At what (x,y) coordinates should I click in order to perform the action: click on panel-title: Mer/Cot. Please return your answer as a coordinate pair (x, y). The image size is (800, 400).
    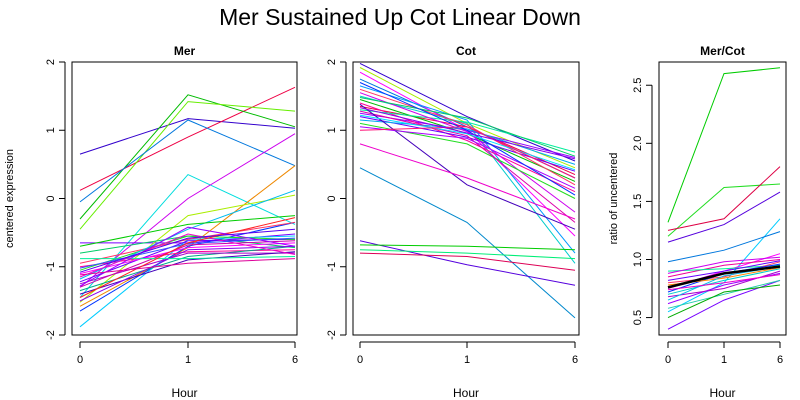
    Looking at the image, I should click on (722, 51).